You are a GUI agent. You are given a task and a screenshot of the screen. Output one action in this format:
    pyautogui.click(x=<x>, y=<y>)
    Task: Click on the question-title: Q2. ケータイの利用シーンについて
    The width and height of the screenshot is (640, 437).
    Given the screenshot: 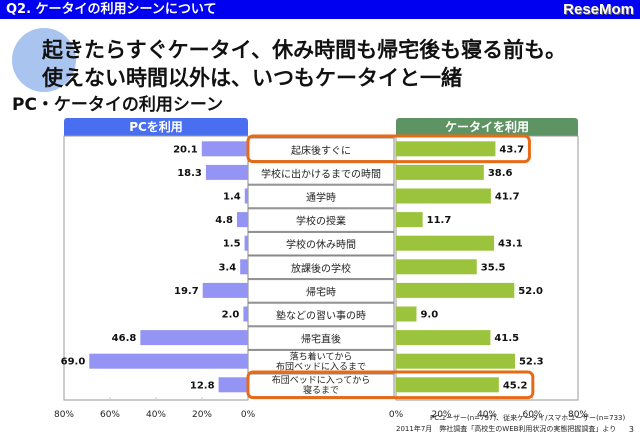 What is the action you would take?
    pyautogui.click(x=111, y=9)
    